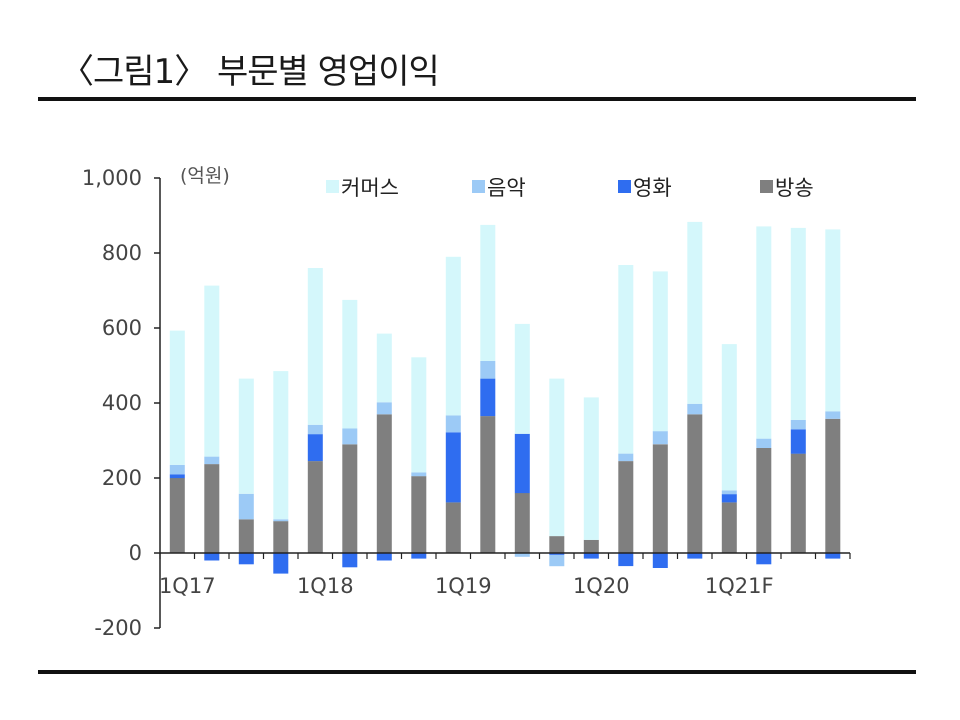 This screenshot has width=960, height=720. What do you see at coordinates (798, 441) in the screenshot?
I see `bar-3Q21F-영화` at bounding box center [798, 441].